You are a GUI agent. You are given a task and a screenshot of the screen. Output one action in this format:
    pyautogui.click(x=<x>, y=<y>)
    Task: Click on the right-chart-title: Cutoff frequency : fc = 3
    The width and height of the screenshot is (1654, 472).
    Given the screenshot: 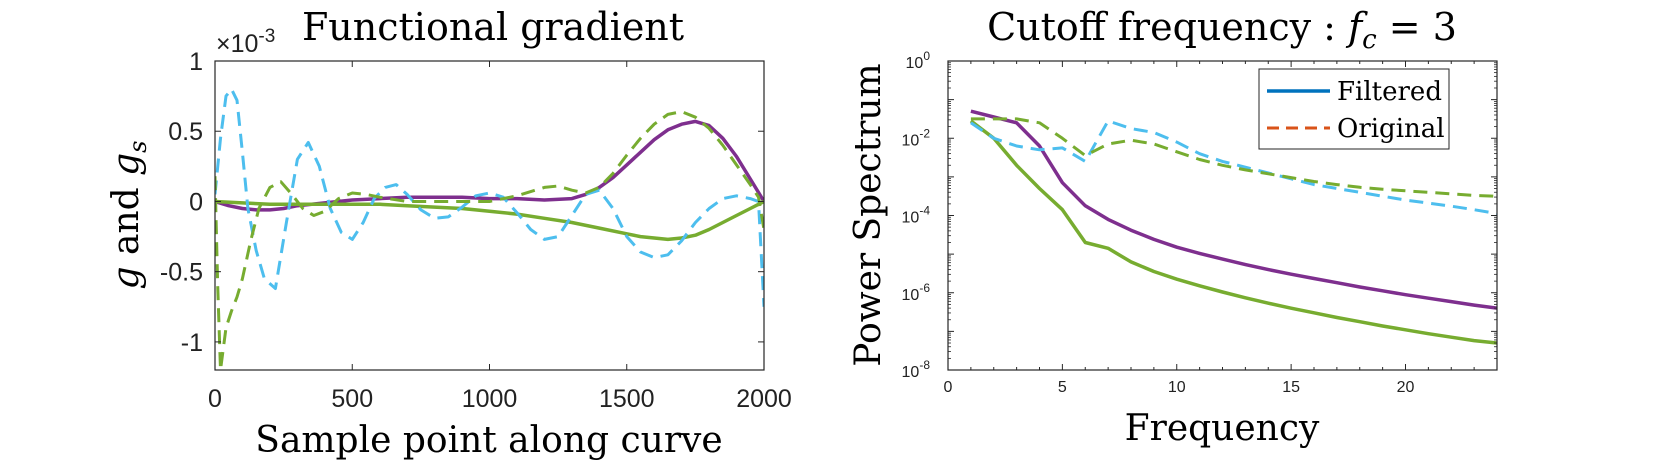 What is the action you would take?
    pyautogui.click(x=1222, y=30)
    